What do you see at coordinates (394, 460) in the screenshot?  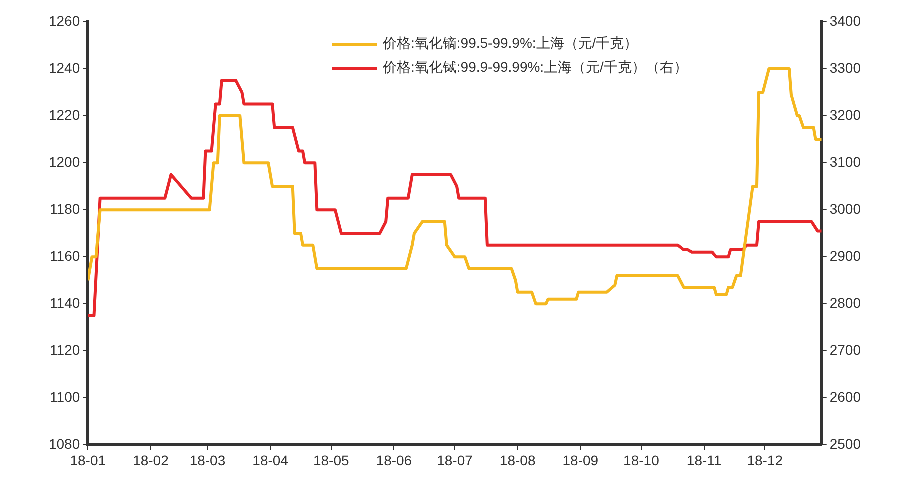 I see `x-tick-label: 18-06` at bounding box center [394, 460].